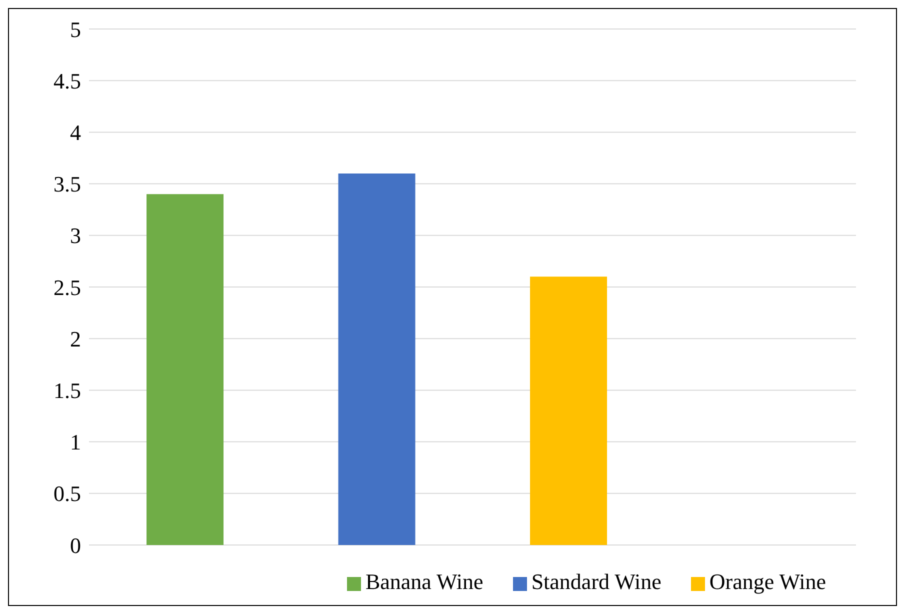  I want to click on y-tick-label: 1, so click(75, 442).